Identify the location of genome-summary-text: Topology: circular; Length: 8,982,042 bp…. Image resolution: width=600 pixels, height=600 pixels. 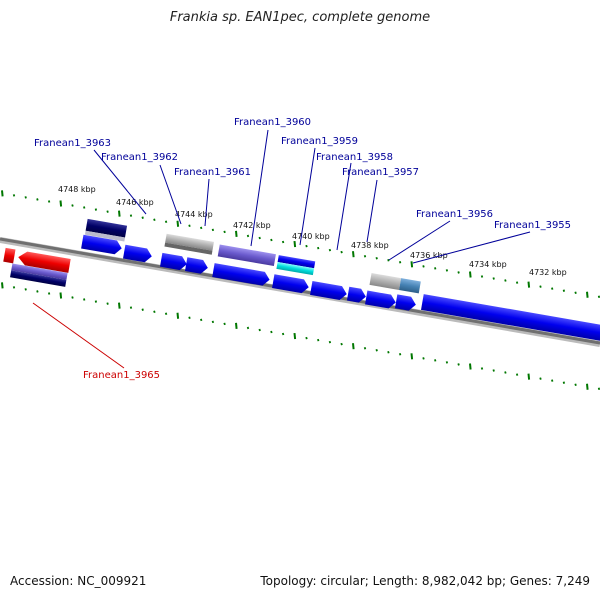
(425, 581).